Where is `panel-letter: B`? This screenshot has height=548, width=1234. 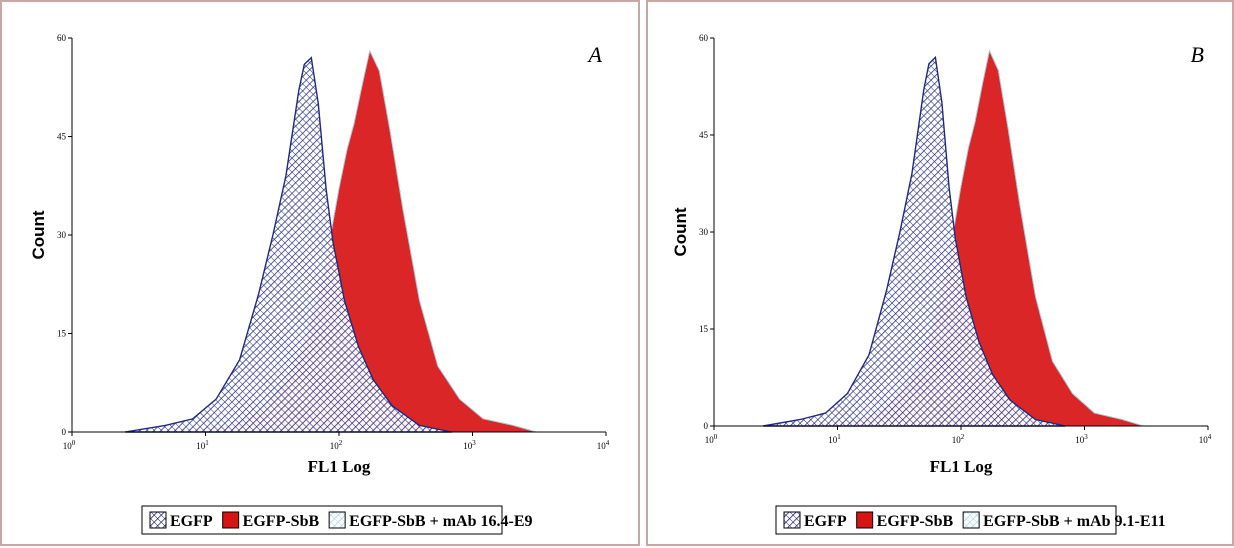
panel-letter: B is located at coordinates (1197, 54).